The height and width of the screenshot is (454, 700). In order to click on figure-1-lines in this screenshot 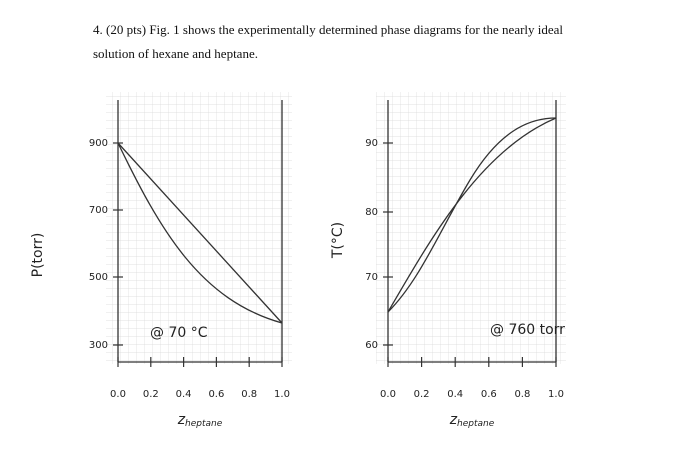, I will do `click(200, 231)`.